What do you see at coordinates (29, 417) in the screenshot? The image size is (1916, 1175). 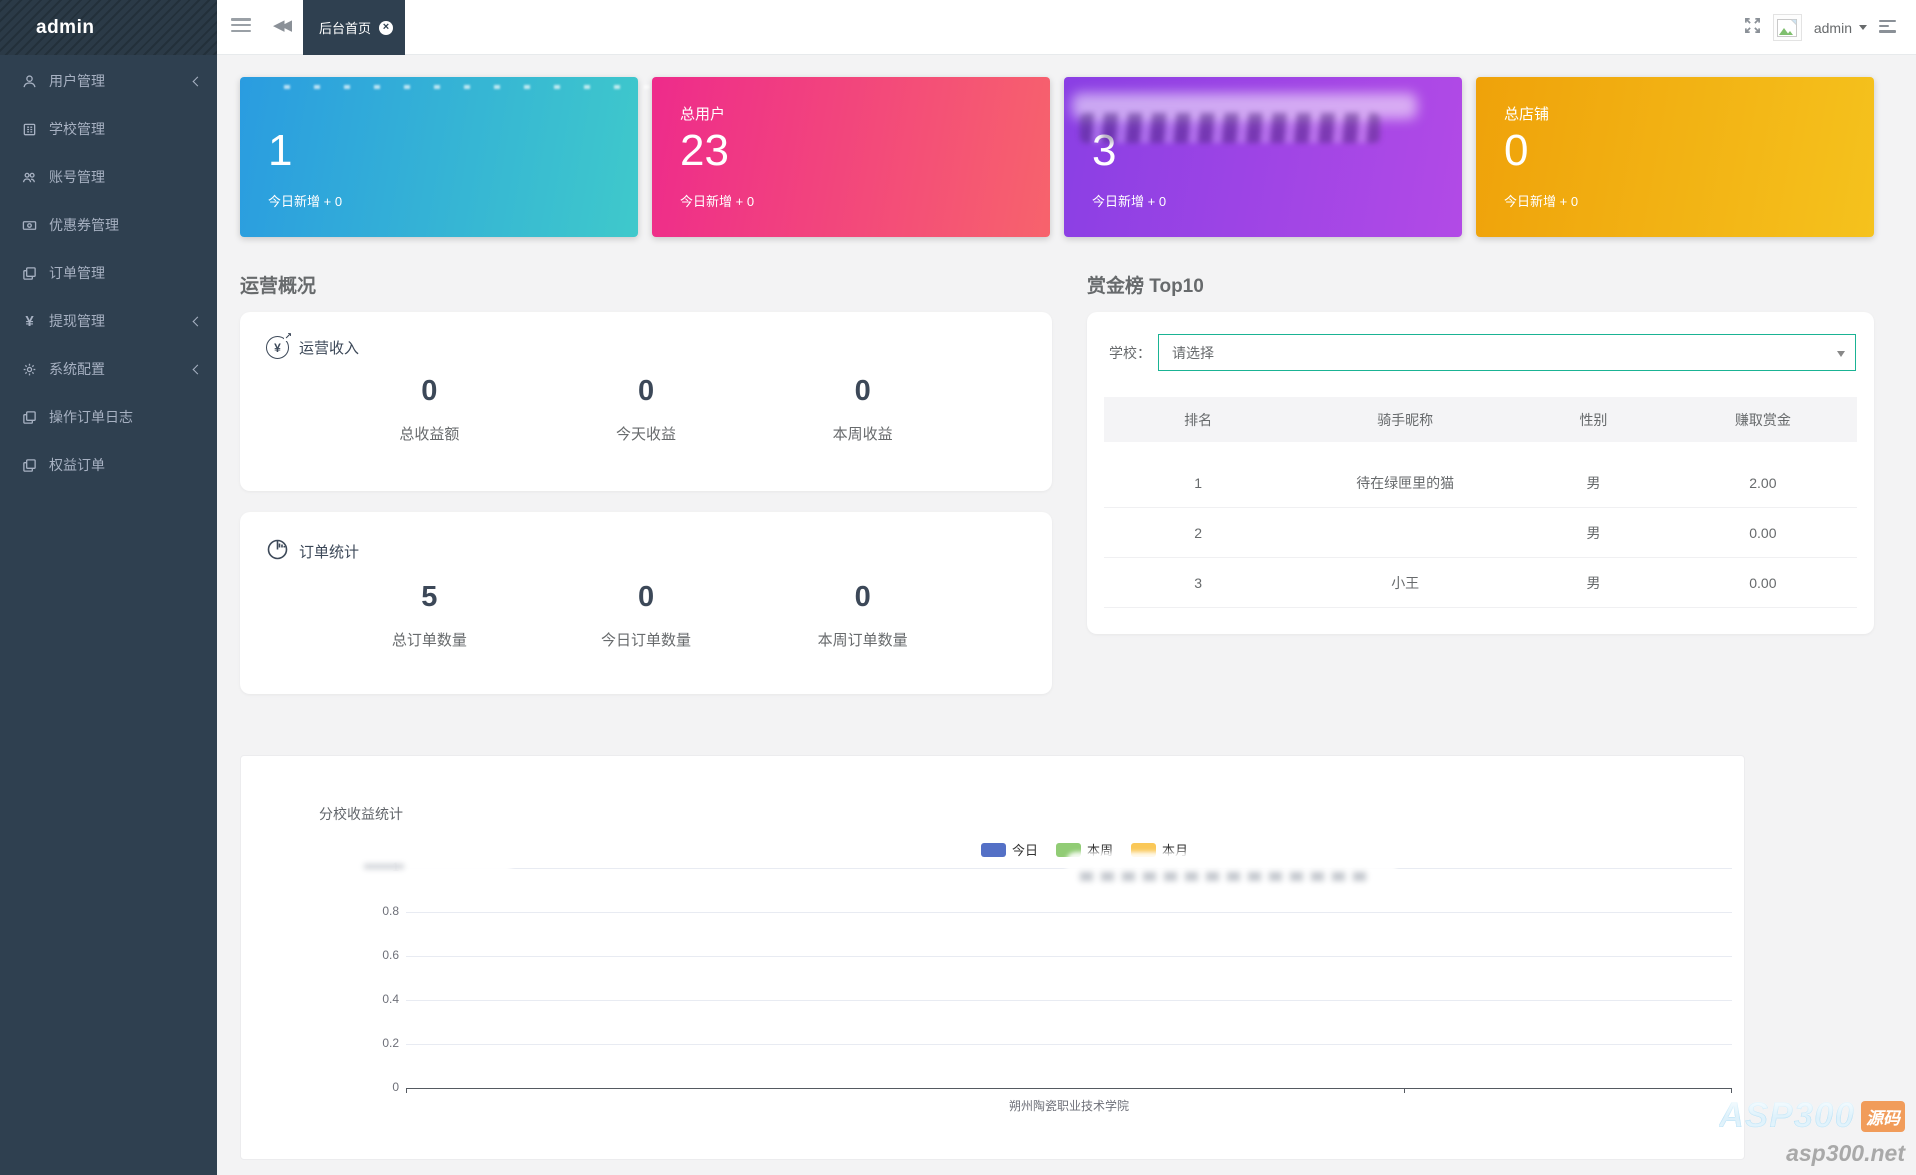 I see `log-icon` at bounding box center [29, 417].